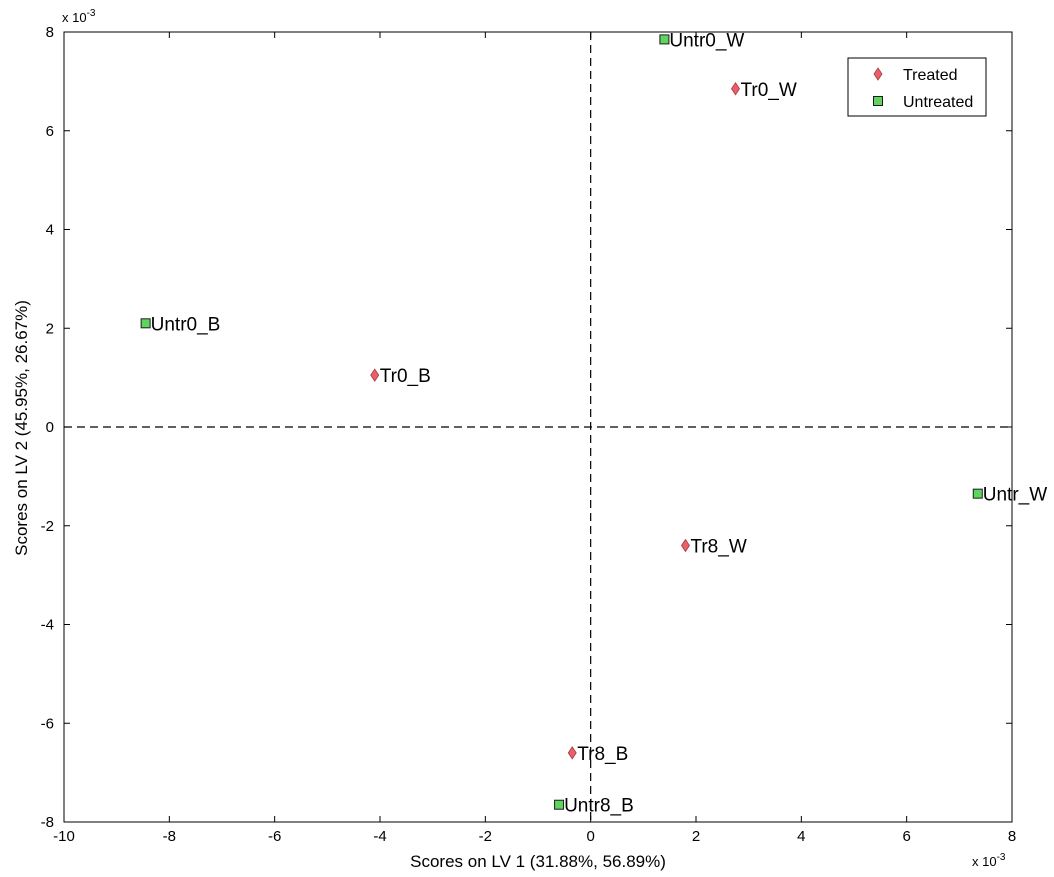 The width and height of the screenshot is (1054, 877). What do you see at coordinates (50, 427) in the screenshot?
I see `y-tick-label: 0` at bounding box center [50, 427].